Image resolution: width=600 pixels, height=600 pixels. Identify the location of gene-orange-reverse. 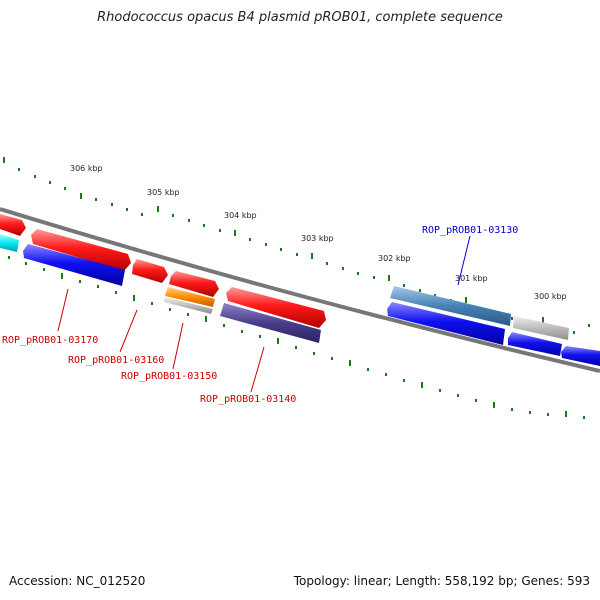
(190, 297).